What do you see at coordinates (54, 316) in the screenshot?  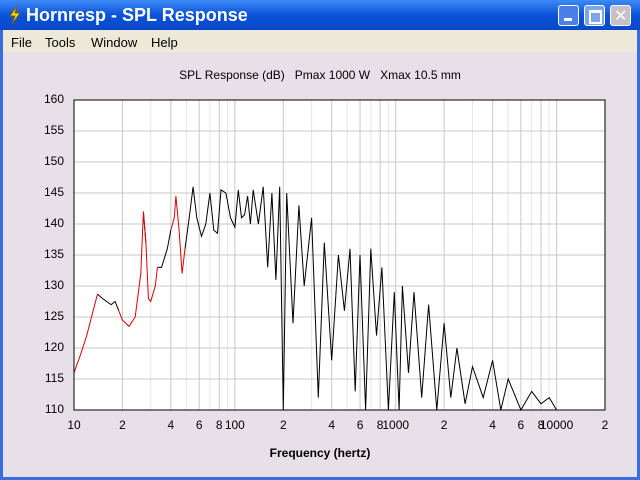 I see `y-tick-label: 125` at bounding box center [54, 316].